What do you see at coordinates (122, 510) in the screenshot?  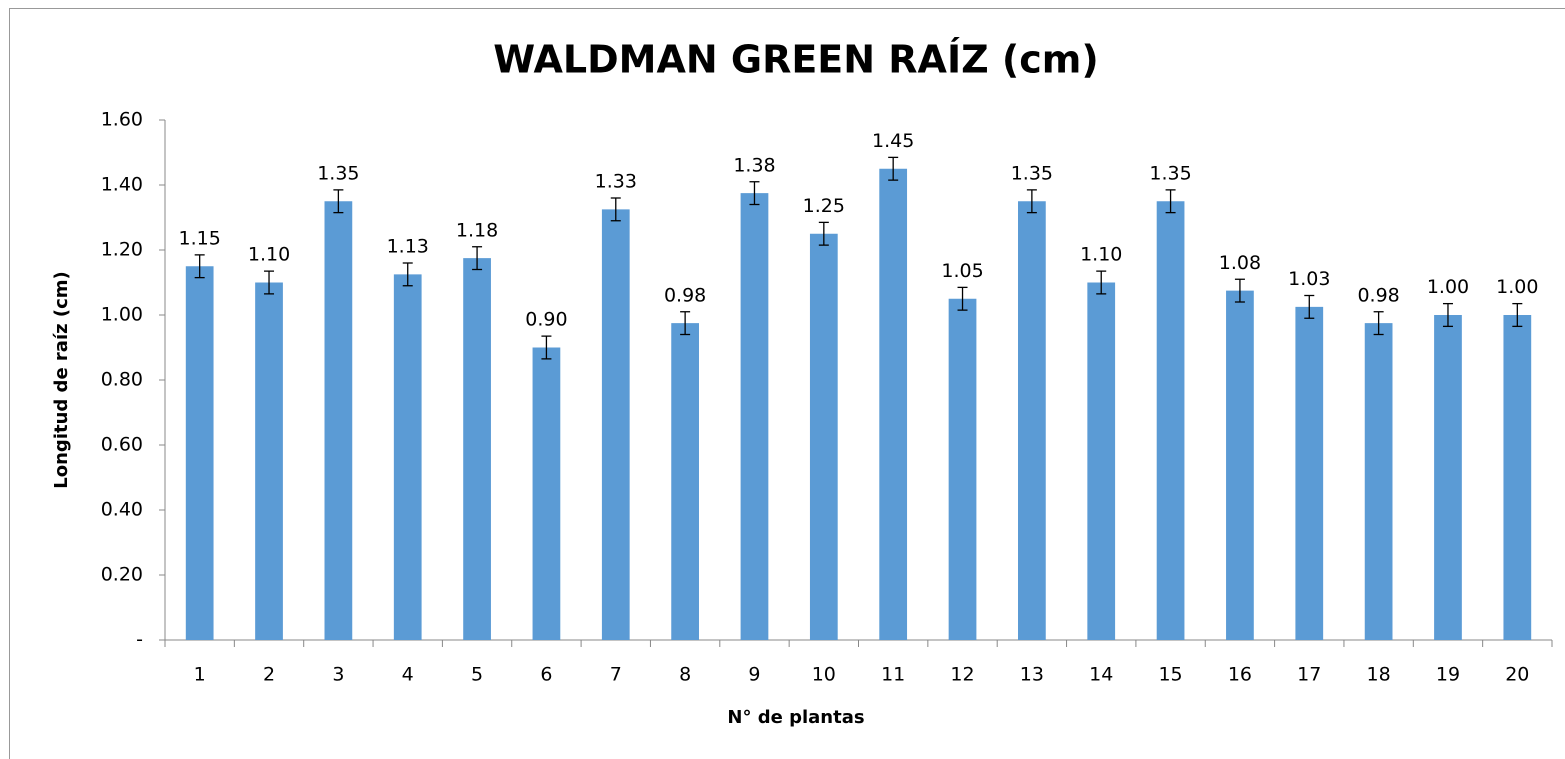 I see `y-tick-label: 0.40` at bounding box center [122, 510].